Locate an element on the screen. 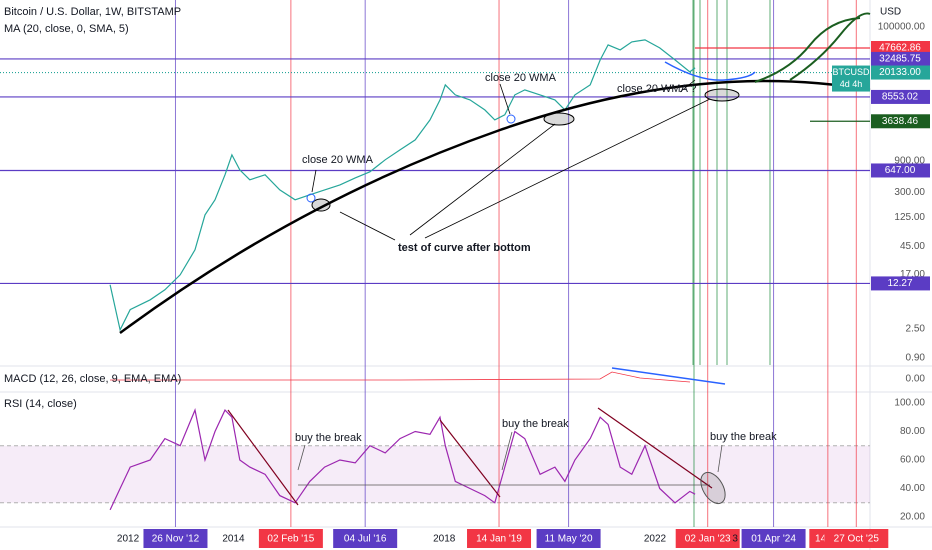 This screenshot has height=550, width=932. y-tick-label: 100000.00 is located at coordinates (902, 27).